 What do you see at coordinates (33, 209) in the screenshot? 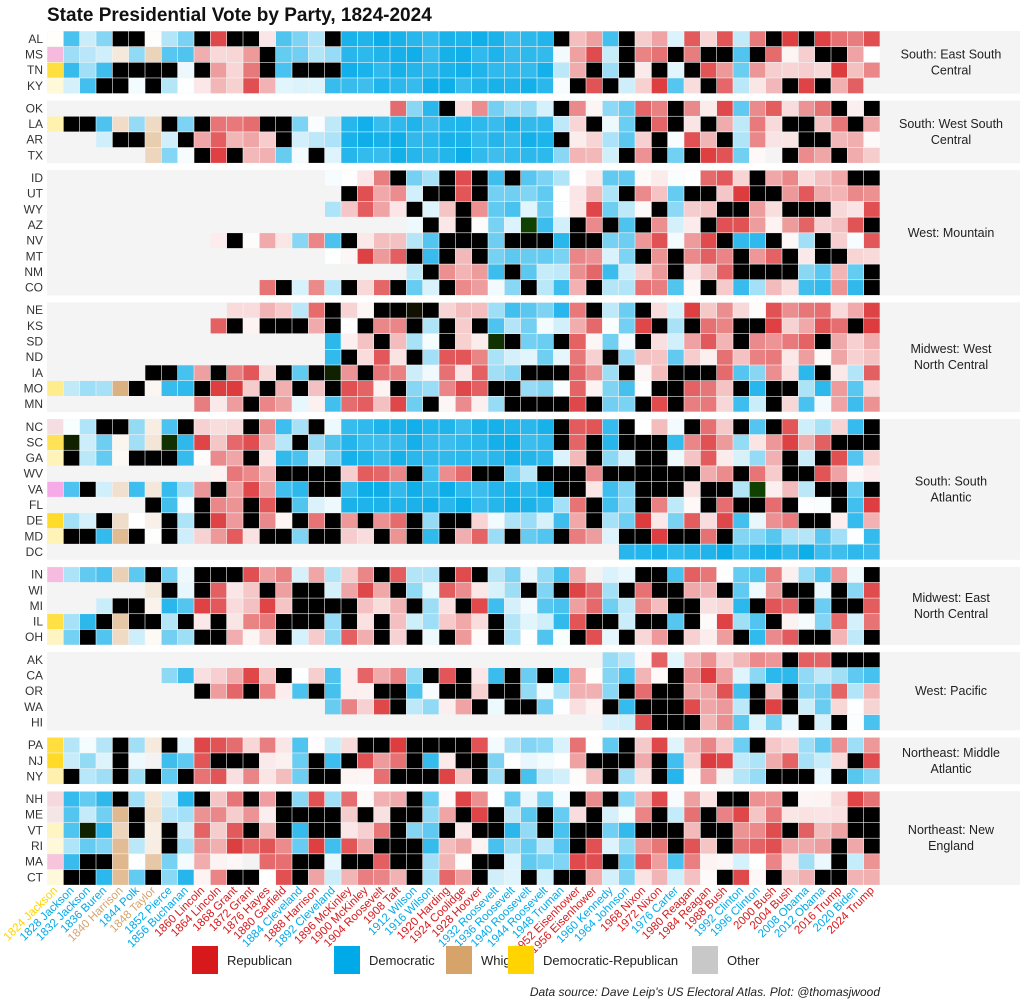
I see `state-label: WY` at bounding box center [33, 209].